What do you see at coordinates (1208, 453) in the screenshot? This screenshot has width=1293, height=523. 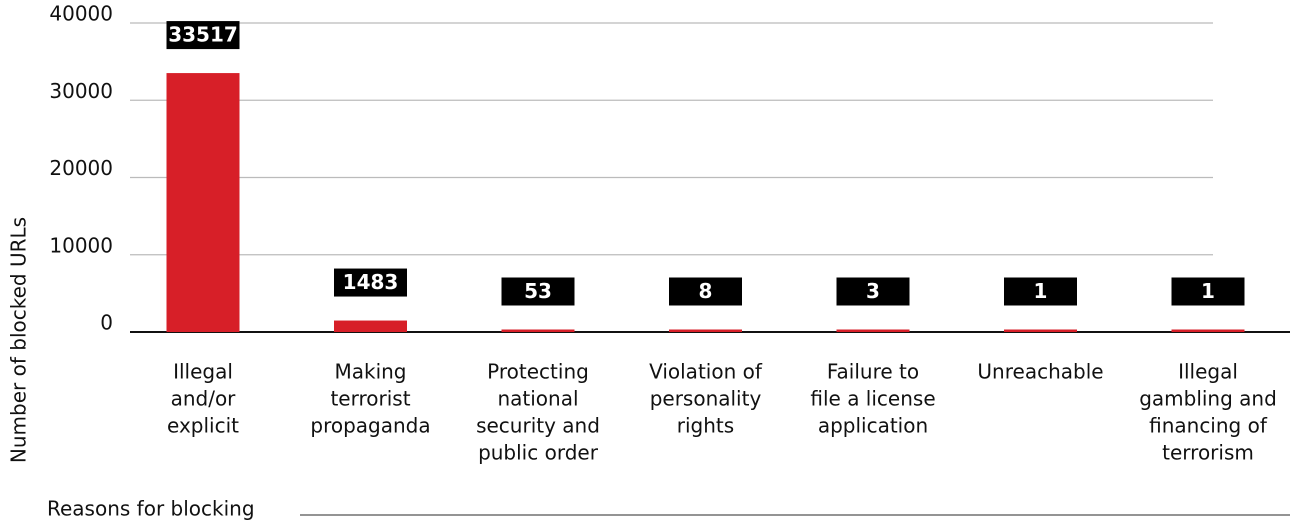 I see `x-tick-label: terrorism` at bounding box center [1208, 453].